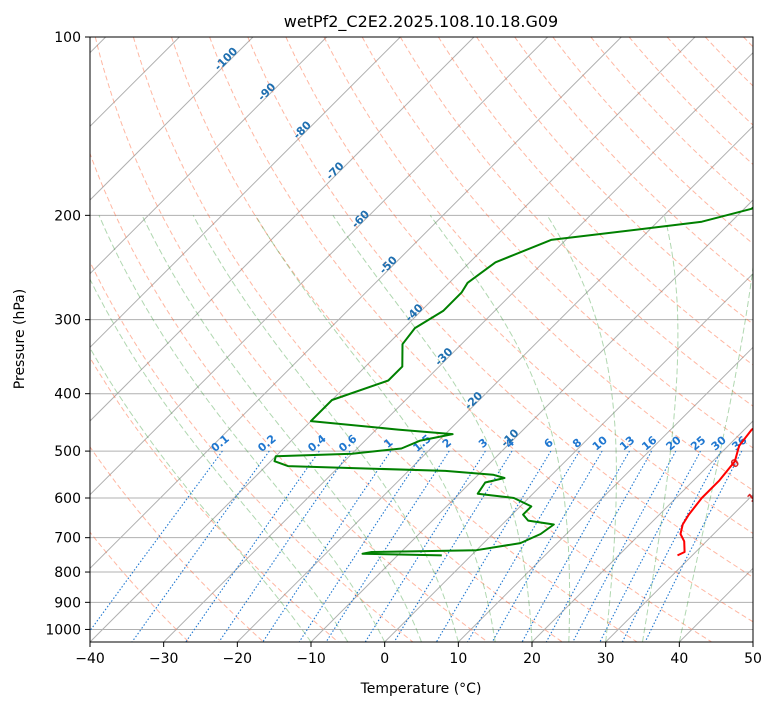 The image size is (775, 708). I want to click on x-tick-label: −10, so click(311, 659).